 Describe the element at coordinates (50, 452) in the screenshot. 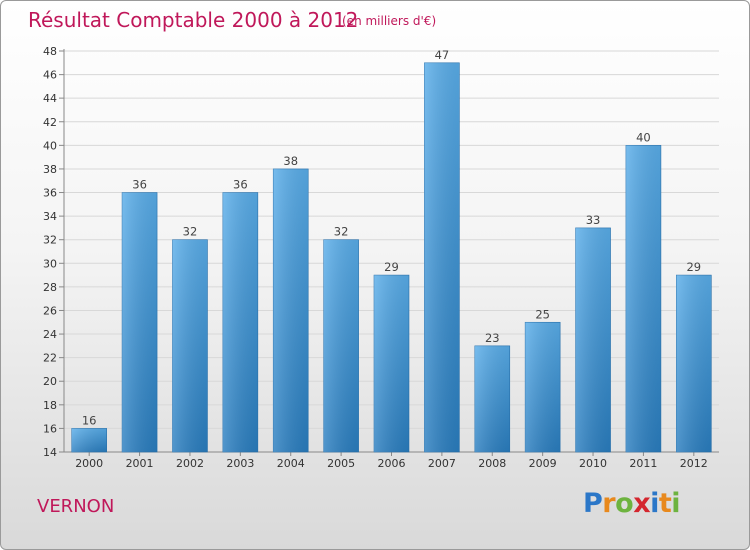

I see `y-tick-label-14: 14` at that location.